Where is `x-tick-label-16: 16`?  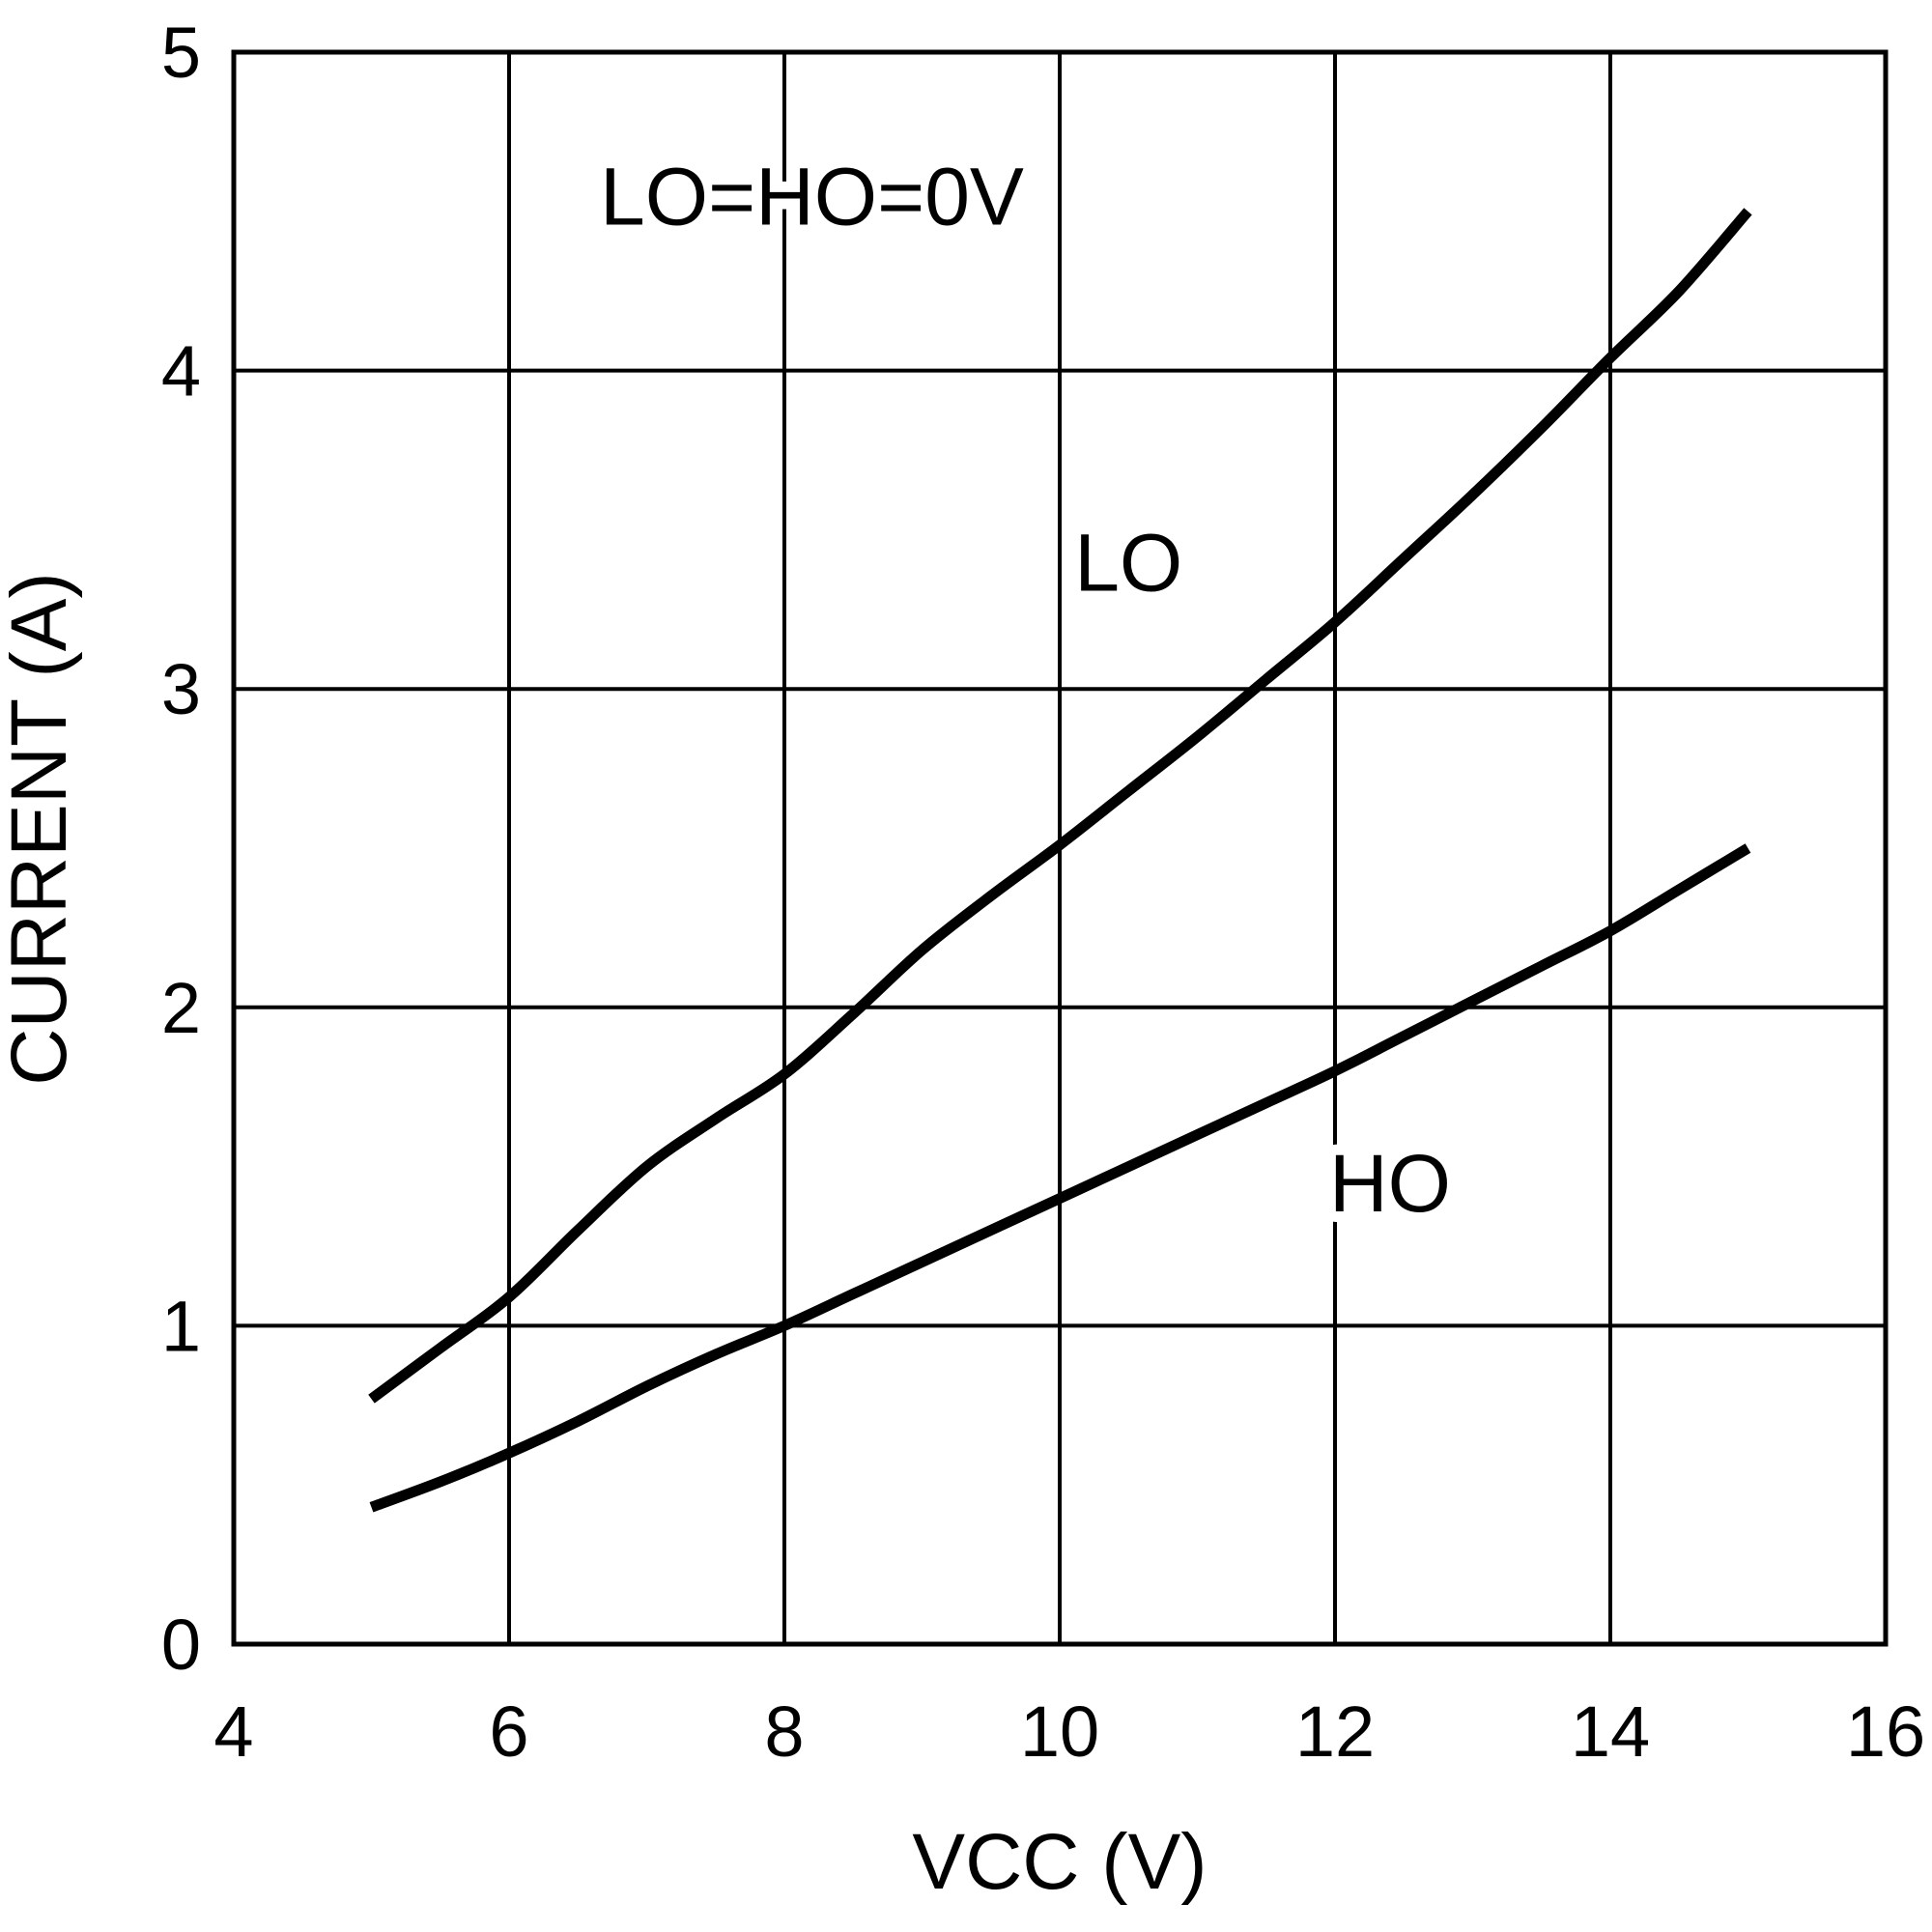 x-tick-label-16: 16 is located at coordinates (1885, 1731).